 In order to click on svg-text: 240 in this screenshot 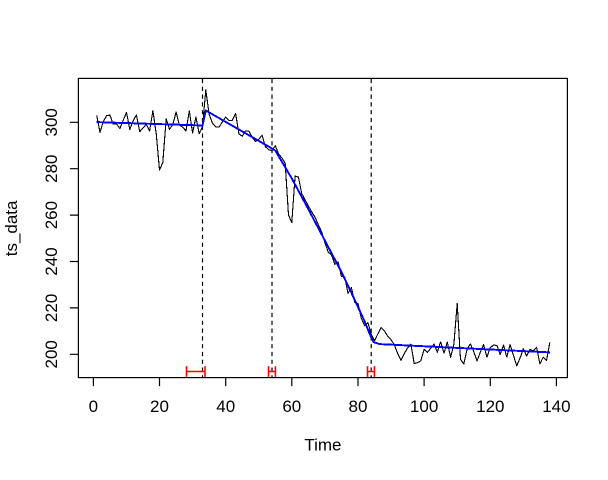, I will do `click(51, 261)`.